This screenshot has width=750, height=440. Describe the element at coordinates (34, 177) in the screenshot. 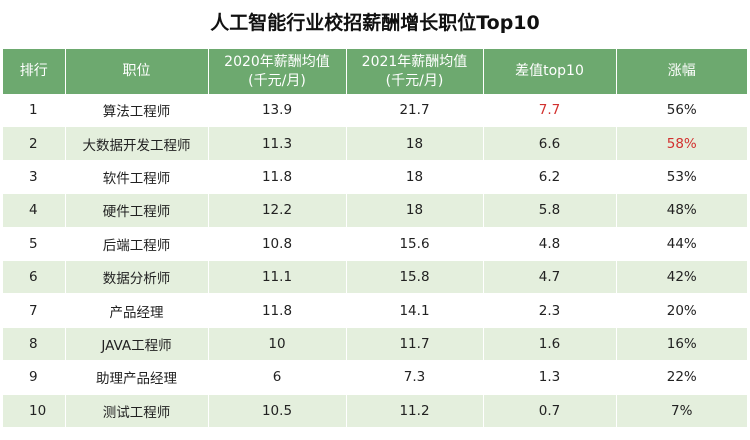

I see `cell-rank: 3` at that location.